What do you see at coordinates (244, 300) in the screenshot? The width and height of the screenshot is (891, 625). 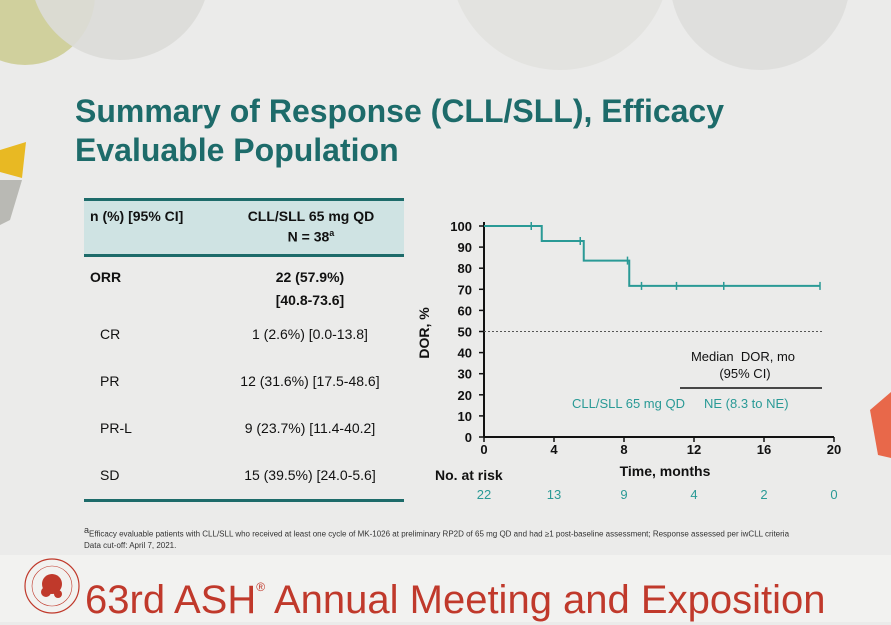 I see `table-row-orr-ci: [40.8-73.6]` at bounding box center [244, 300].